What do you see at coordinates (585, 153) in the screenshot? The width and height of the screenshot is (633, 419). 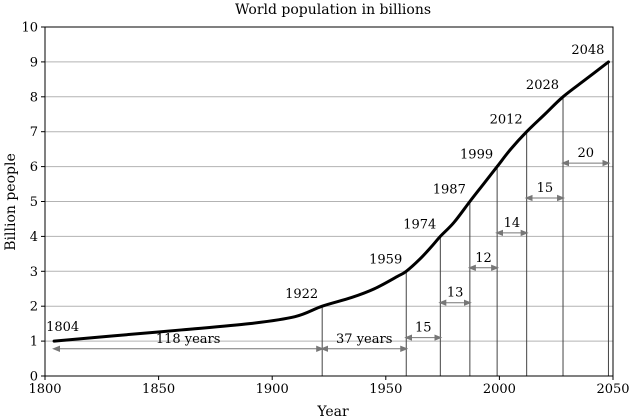 I see `interval-label-2028-2048: 20` at bounding box center [585, 153].